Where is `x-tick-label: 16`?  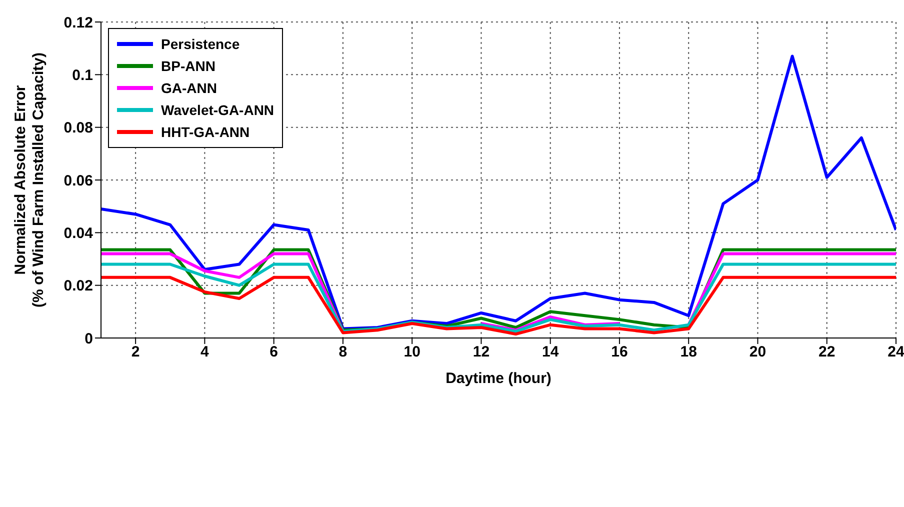 x-tick-label: 16 is located at coordinates (619, 352).